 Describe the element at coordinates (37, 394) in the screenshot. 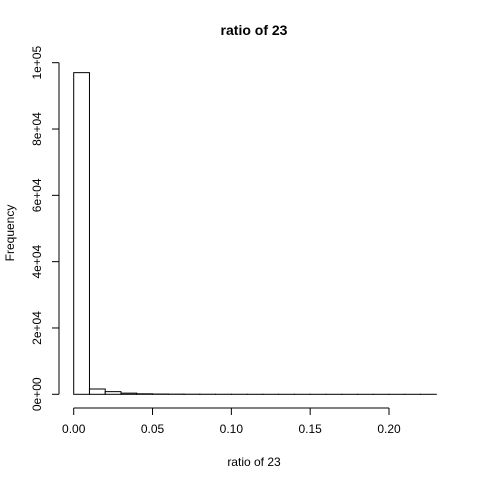

I see `y-tick-label: 0e+00` at that location.